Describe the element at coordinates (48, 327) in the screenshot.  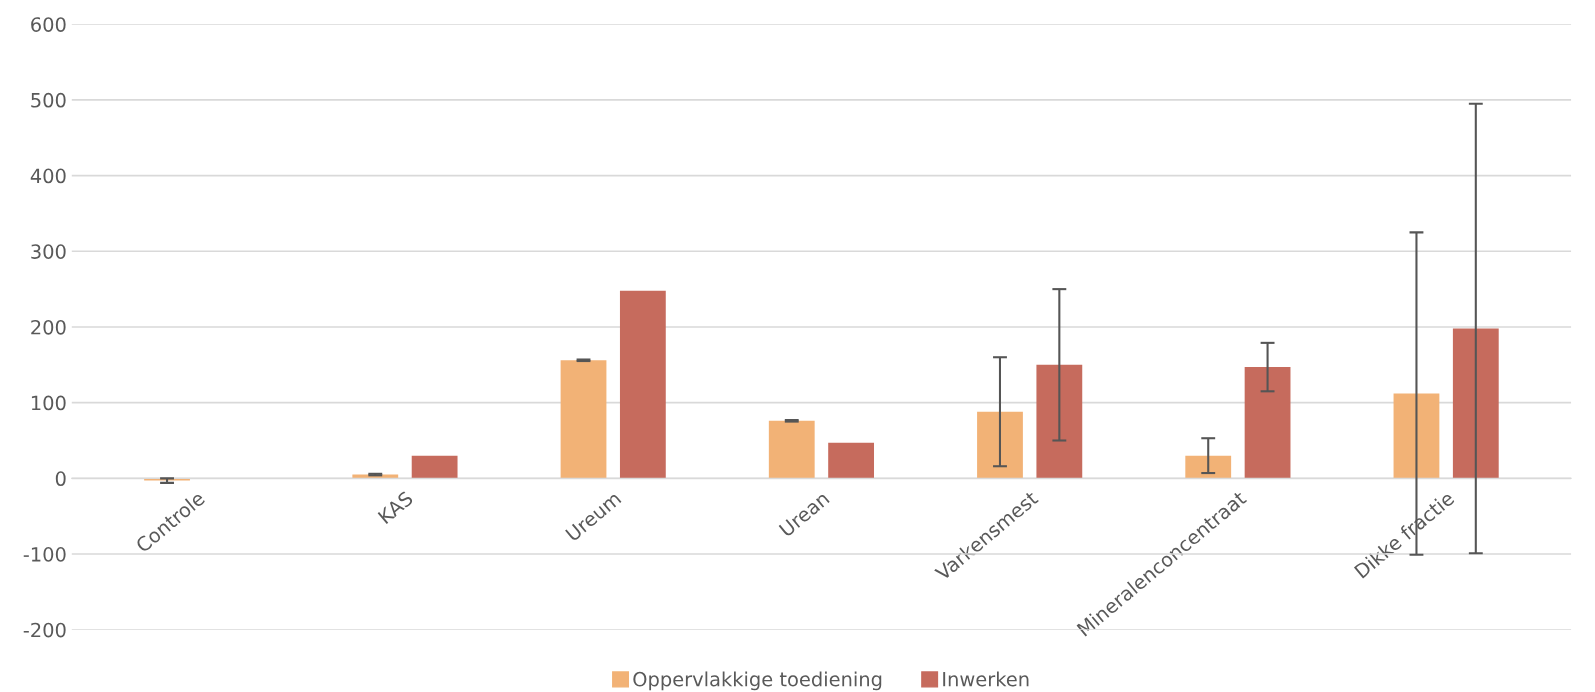
I see `y-tick-label: 200` at that location.